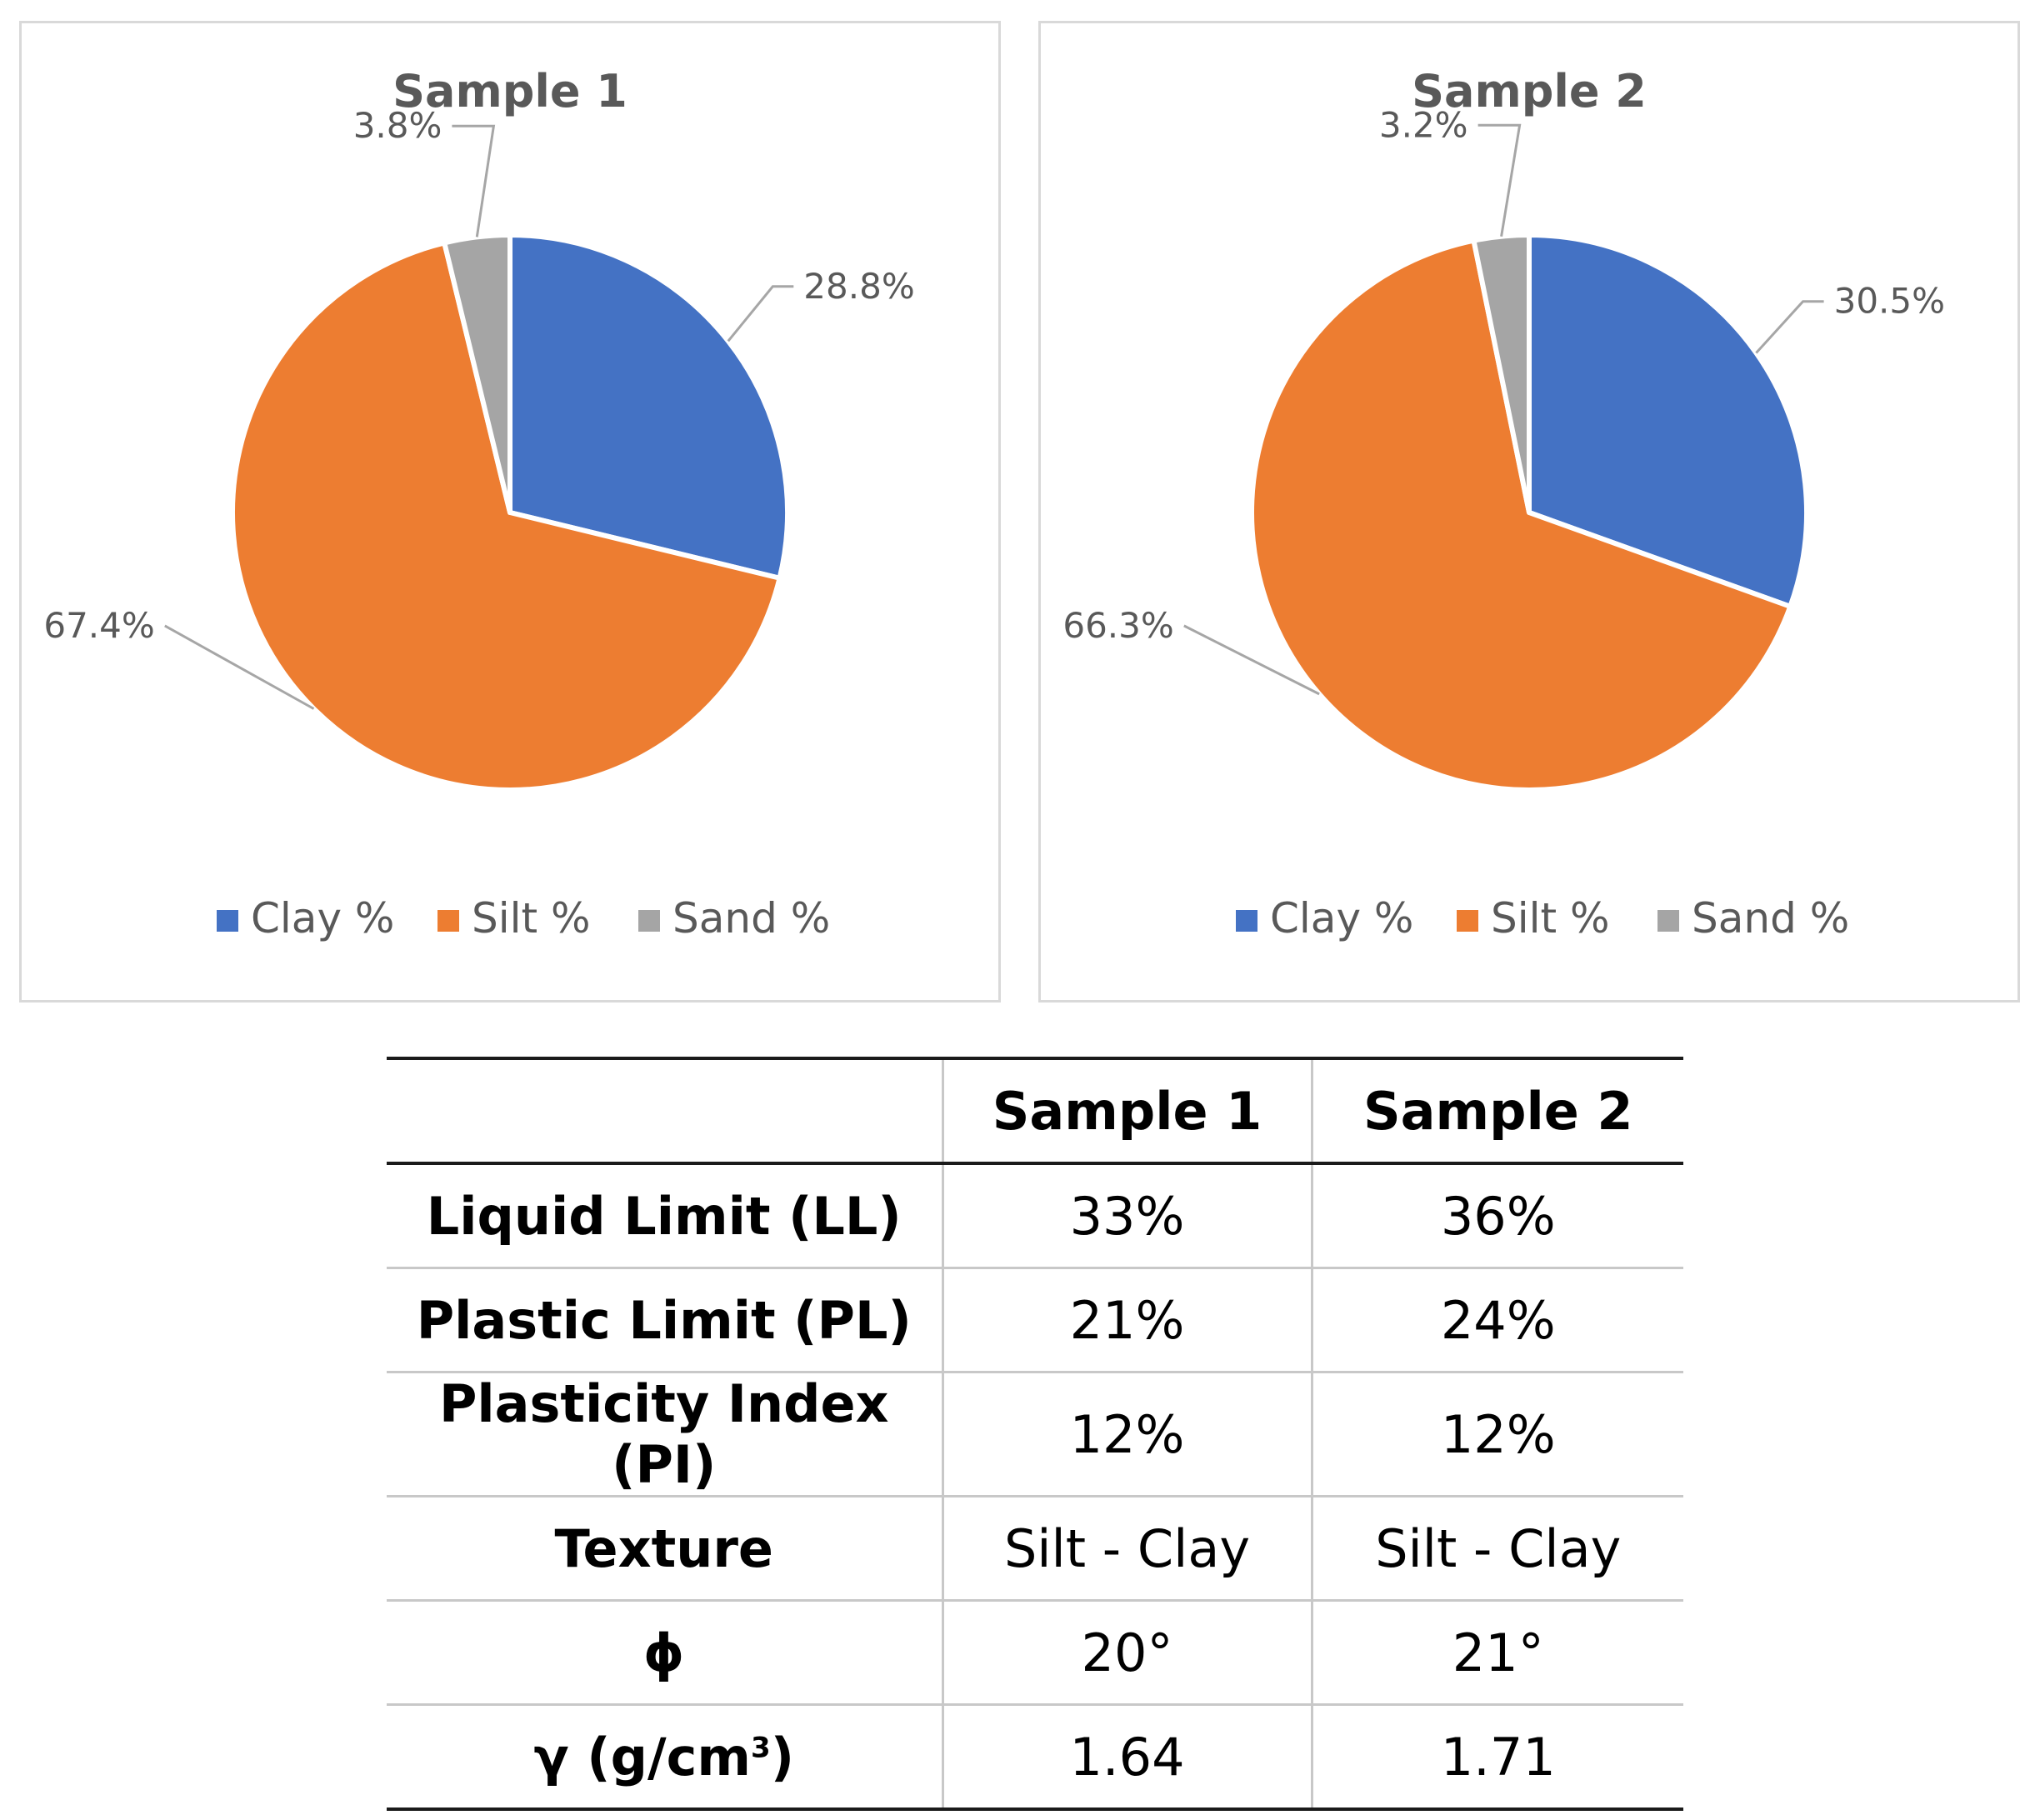  What do you see at coordinates (98, 625) in the screenshot?
I see `data-label-silt: 67.4%` at bounding box center [98, 625].